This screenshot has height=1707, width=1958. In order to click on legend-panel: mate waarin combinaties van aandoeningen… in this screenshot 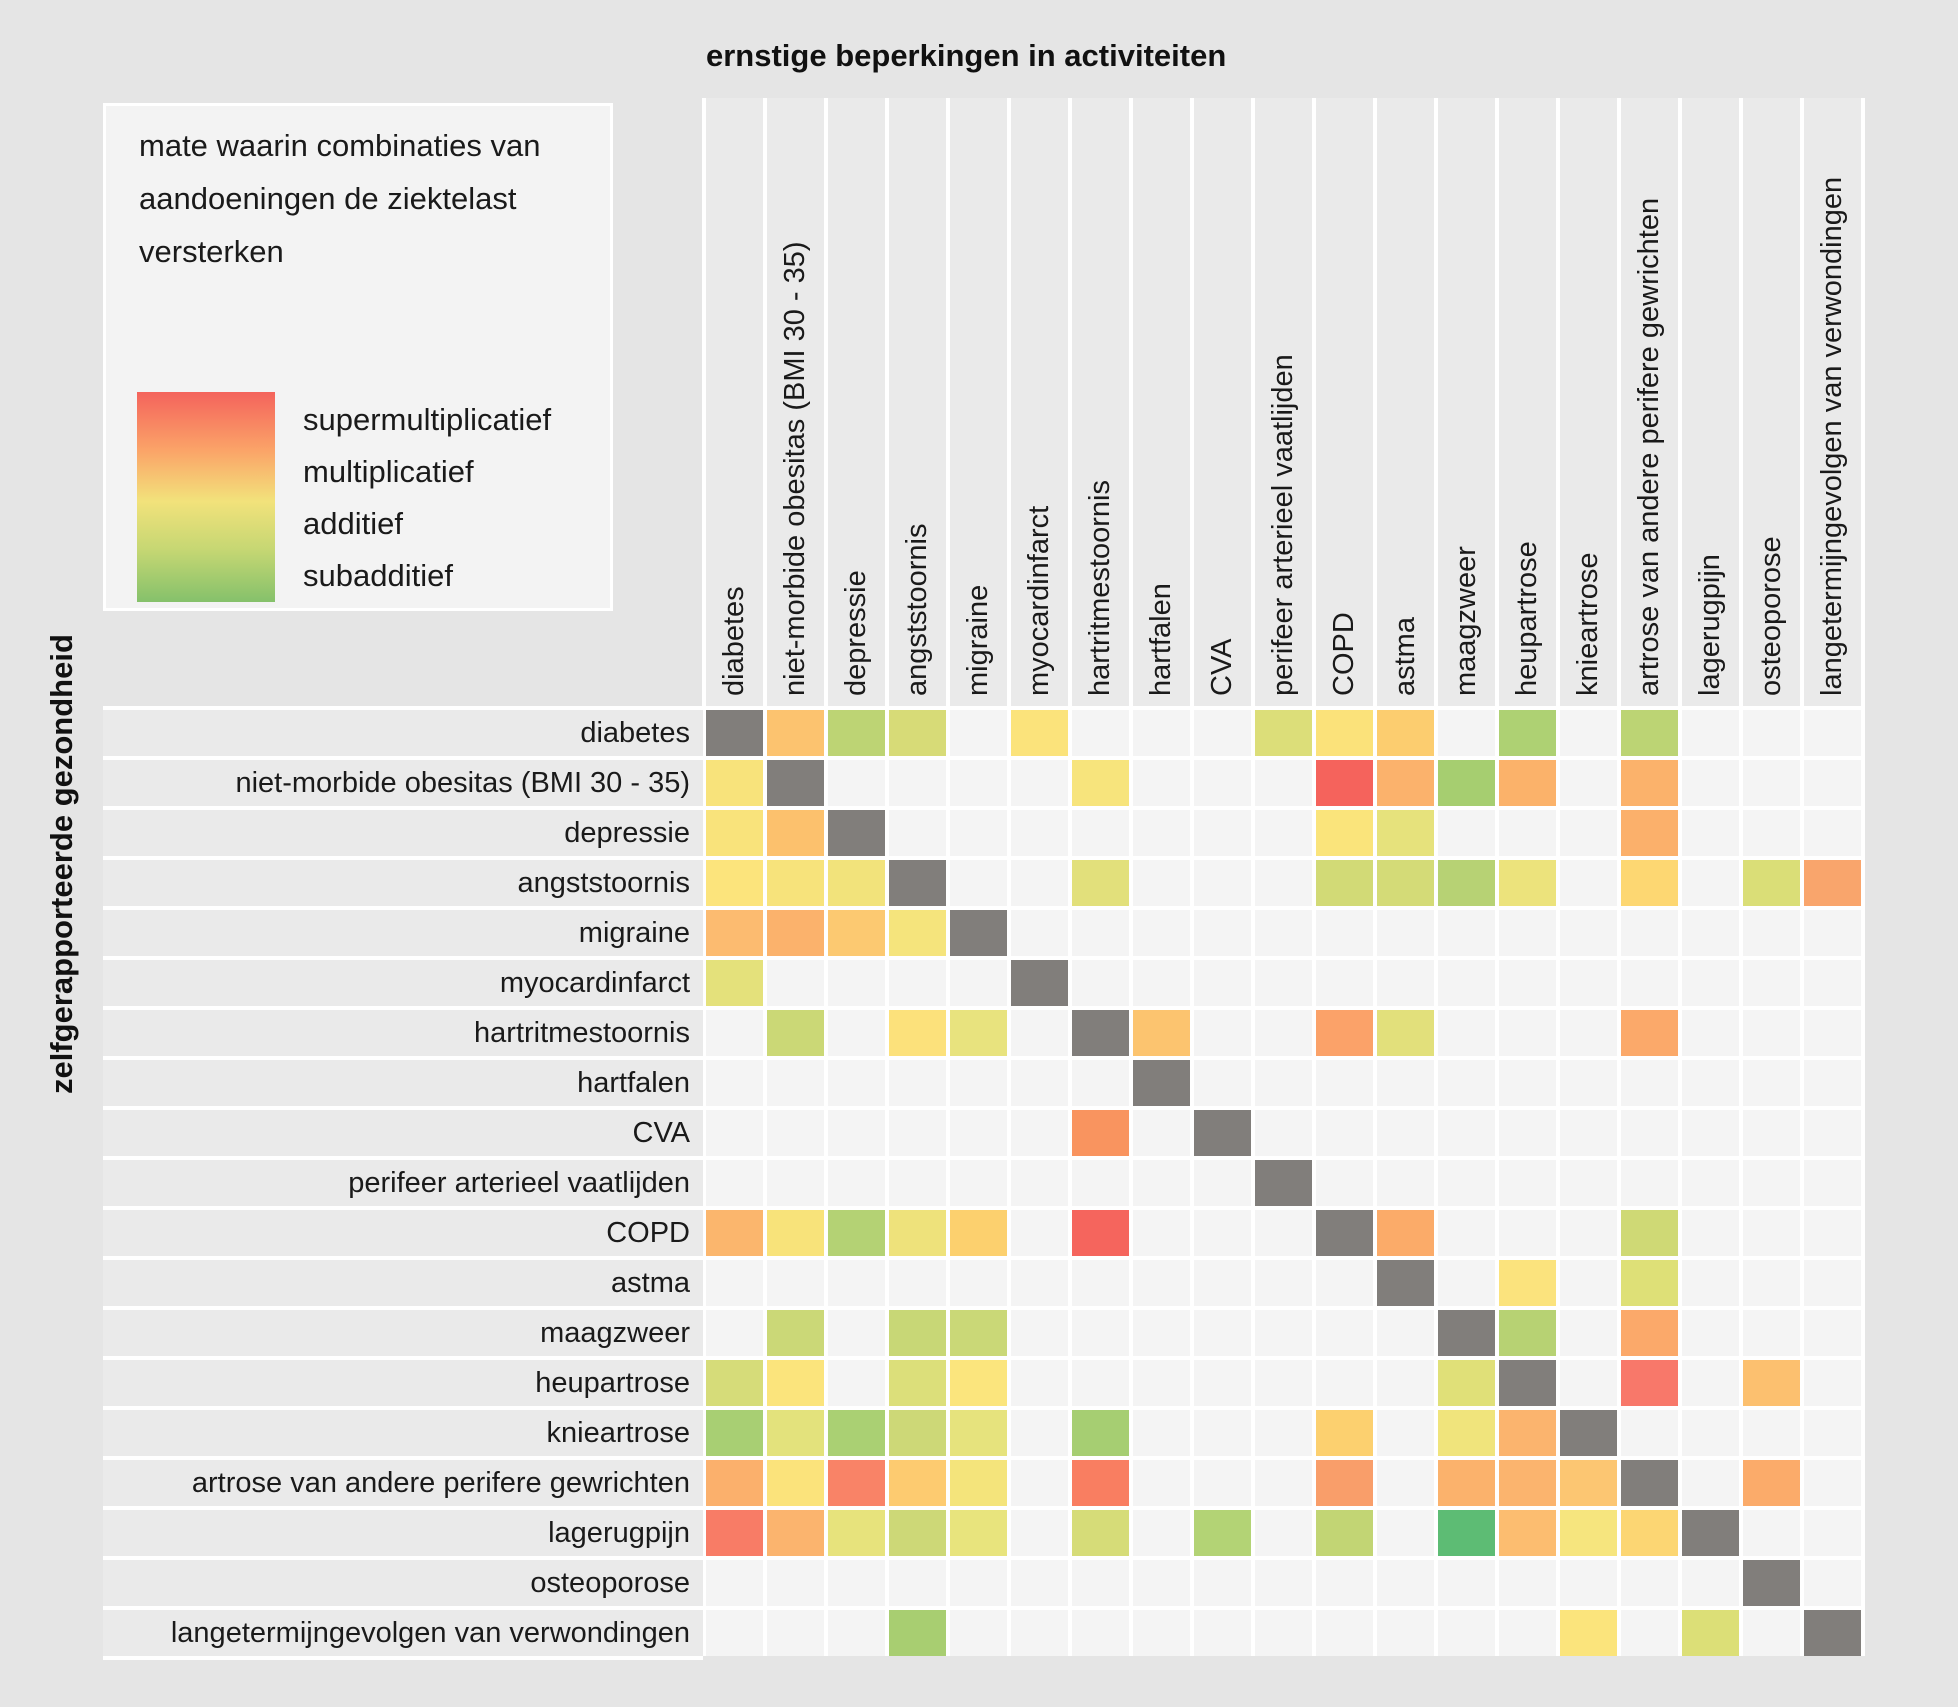, I will do `click(358, 357)`.